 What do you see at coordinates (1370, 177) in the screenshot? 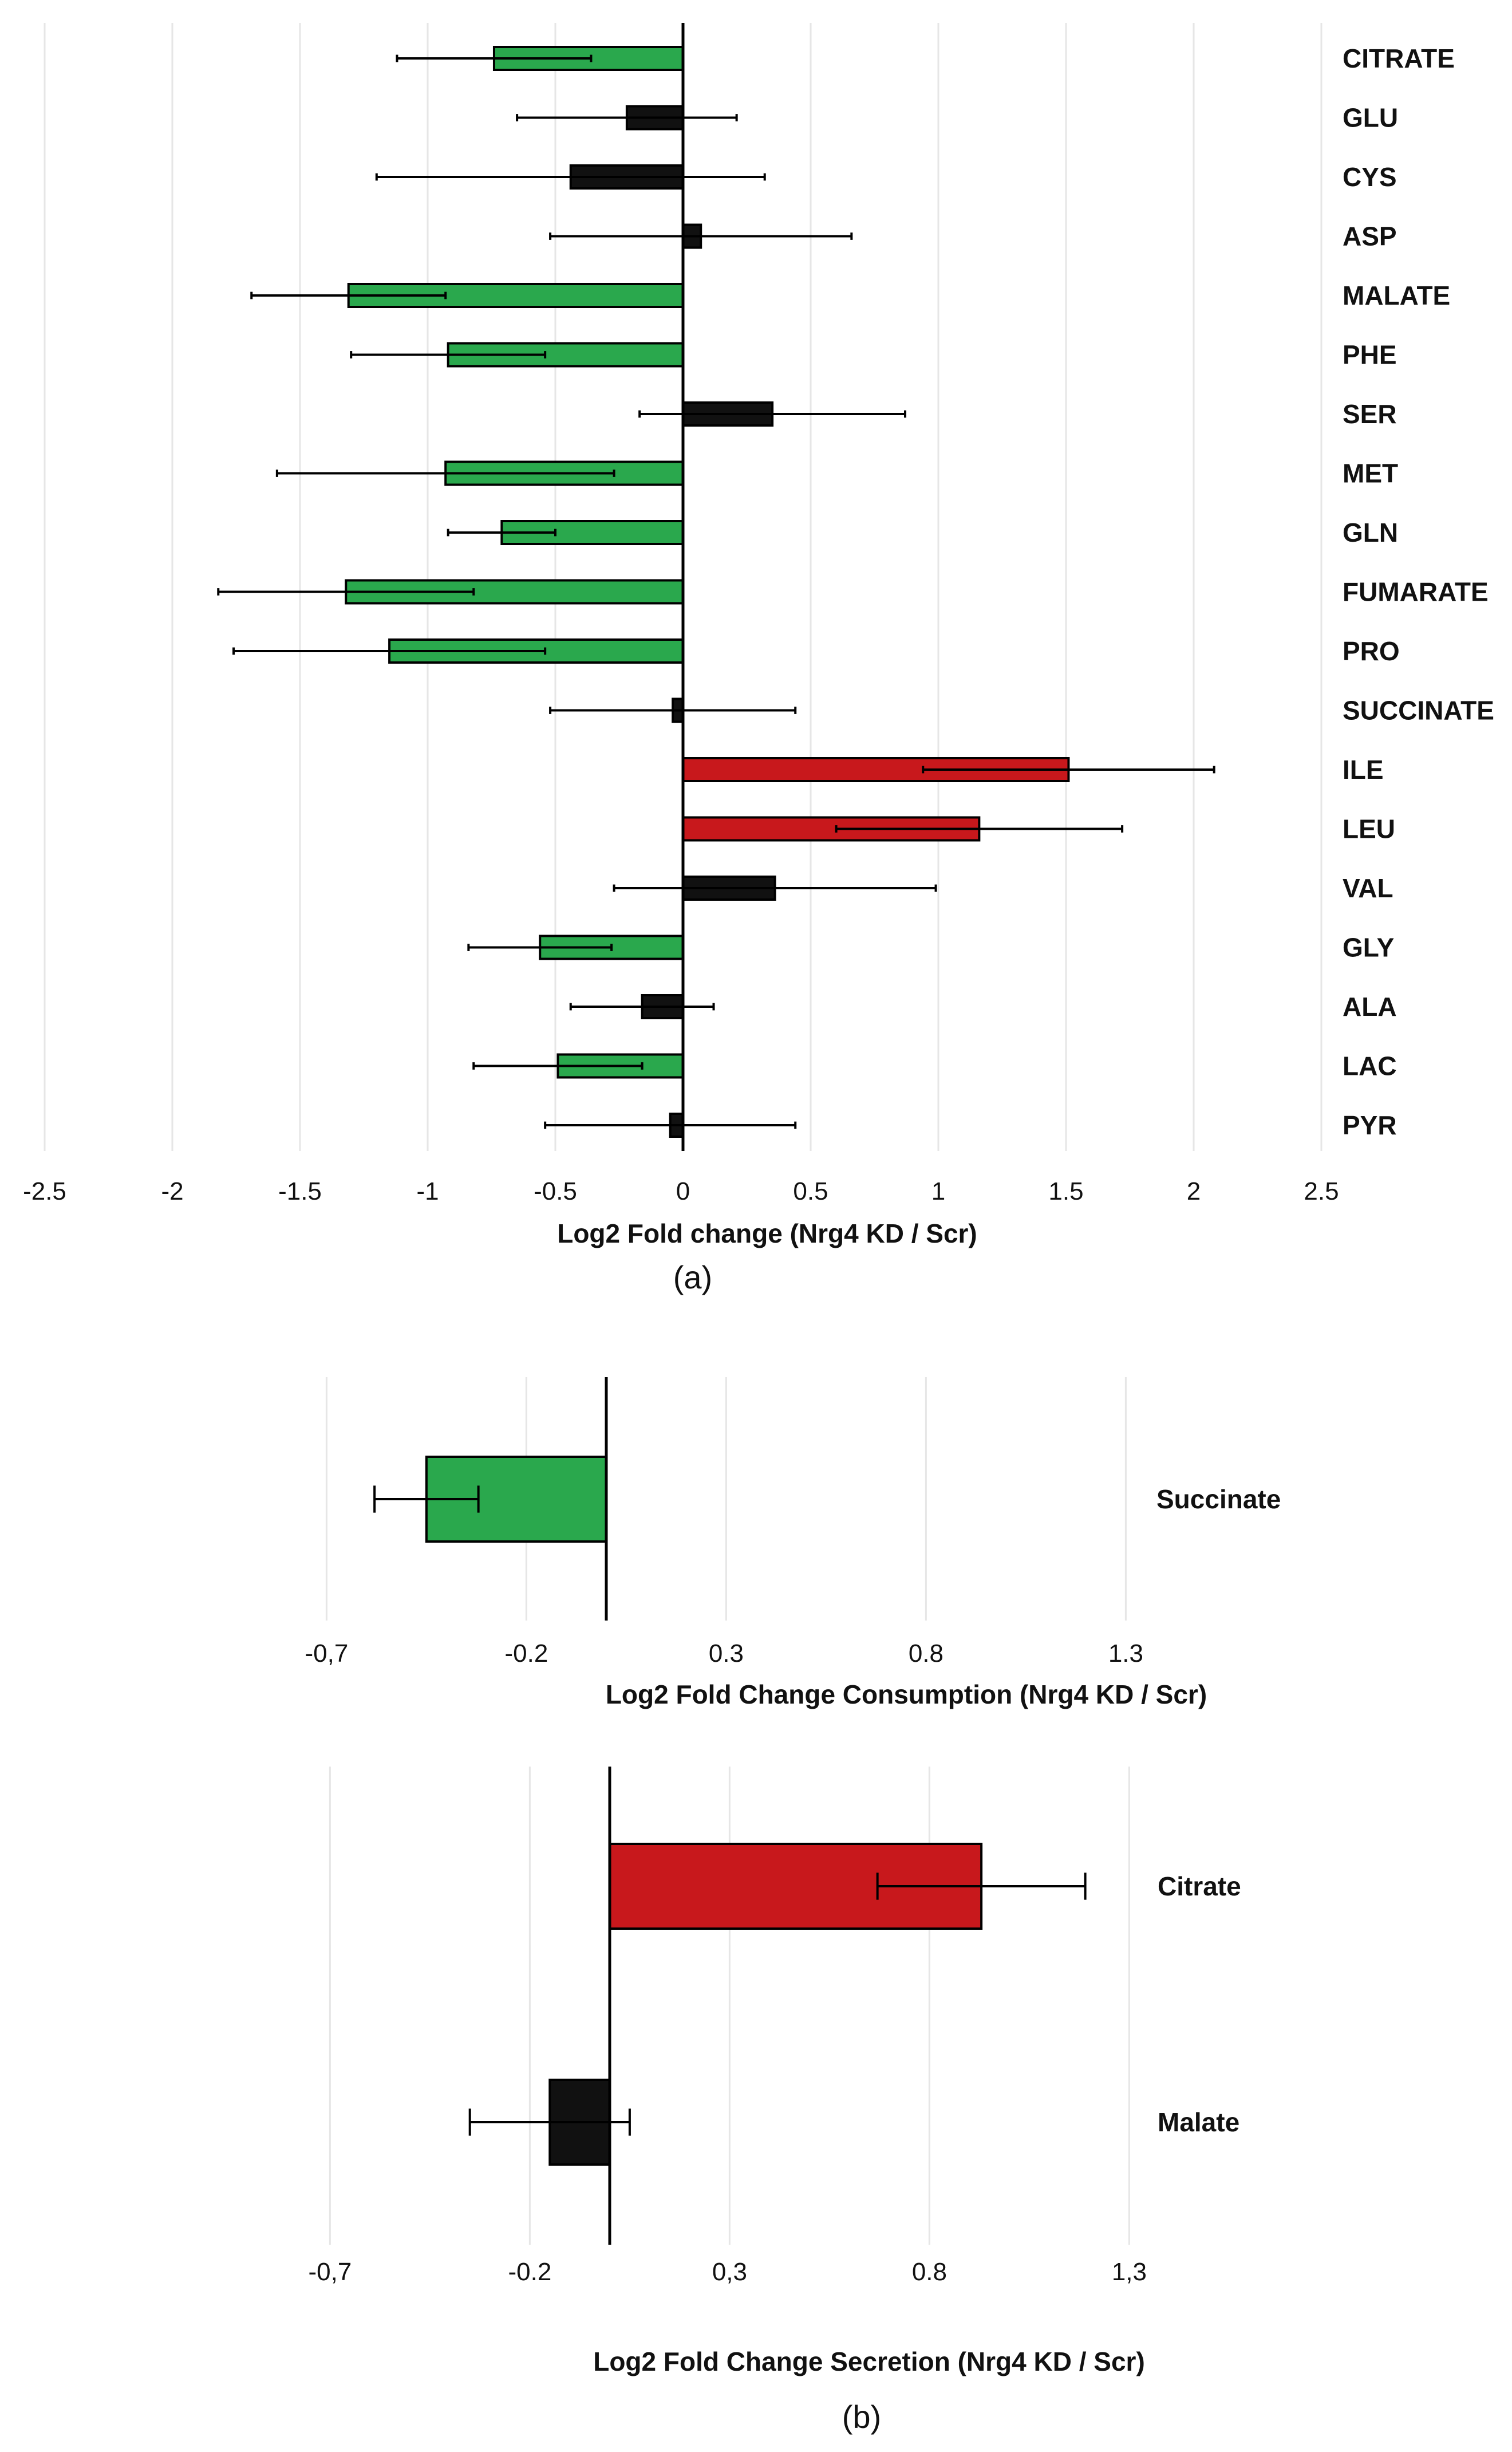
I see `category-label-cys: CYS` at bounding box center [1370, 177].